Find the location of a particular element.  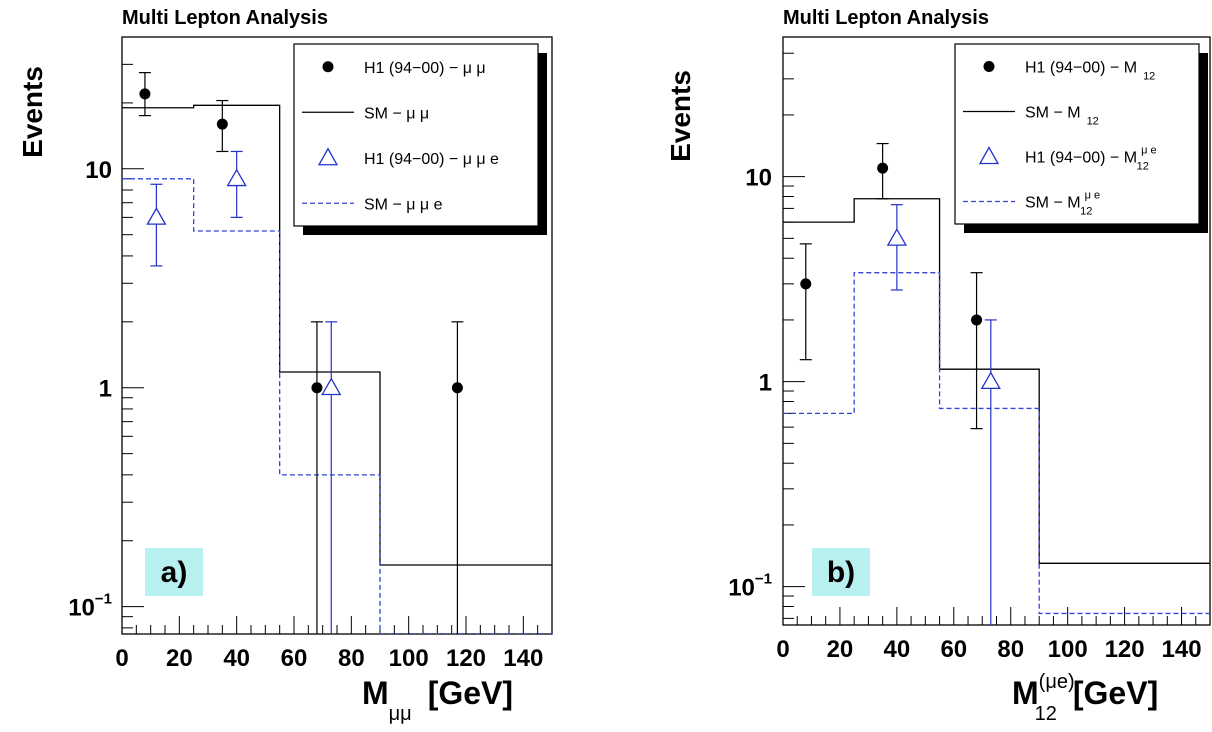

legend-text-main: SM − μ μ is located at coordinates (396, 113).